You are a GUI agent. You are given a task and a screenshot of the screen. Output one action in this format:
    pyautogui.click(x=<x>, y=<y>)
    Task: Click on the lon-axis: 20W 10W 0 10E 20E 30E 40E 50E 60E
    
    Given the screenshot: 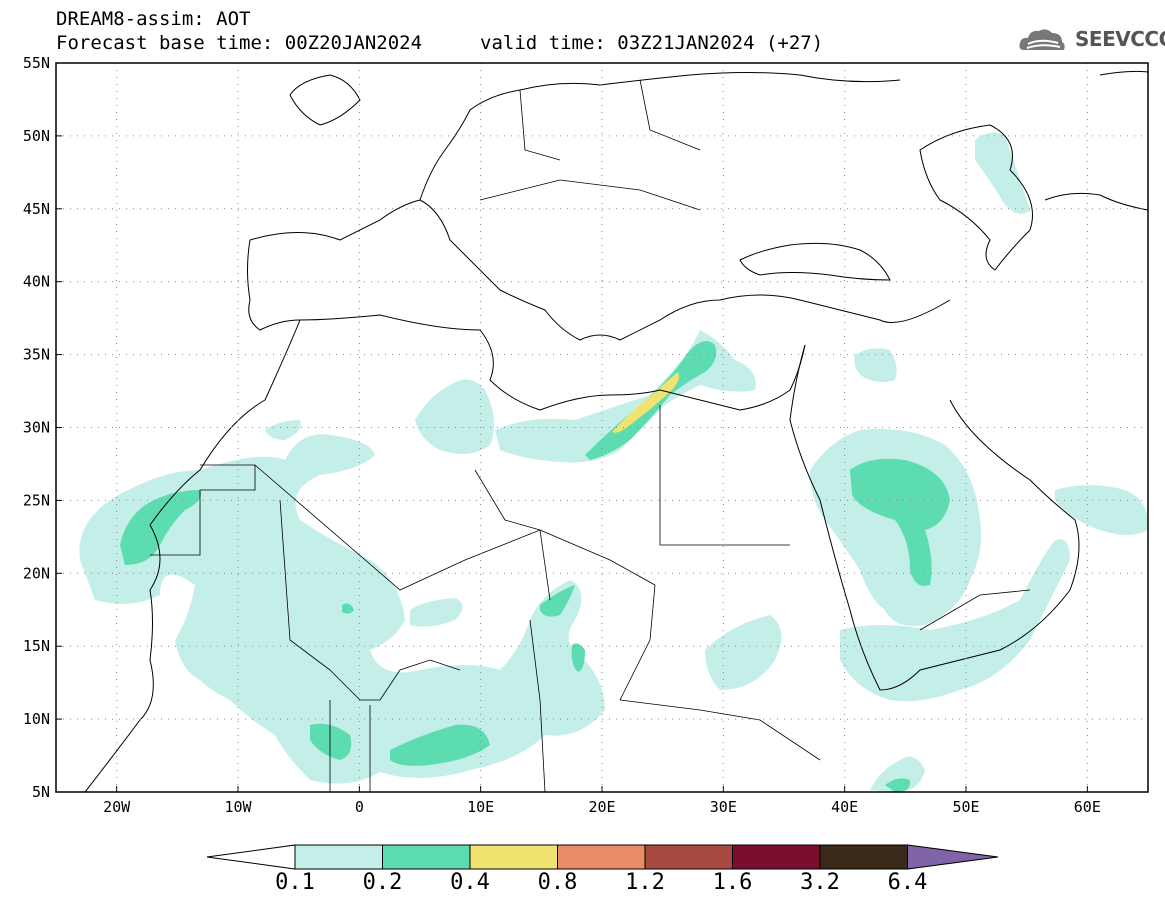 What is the action you would take?
    pyautogui.click(x=602, y=801)
    